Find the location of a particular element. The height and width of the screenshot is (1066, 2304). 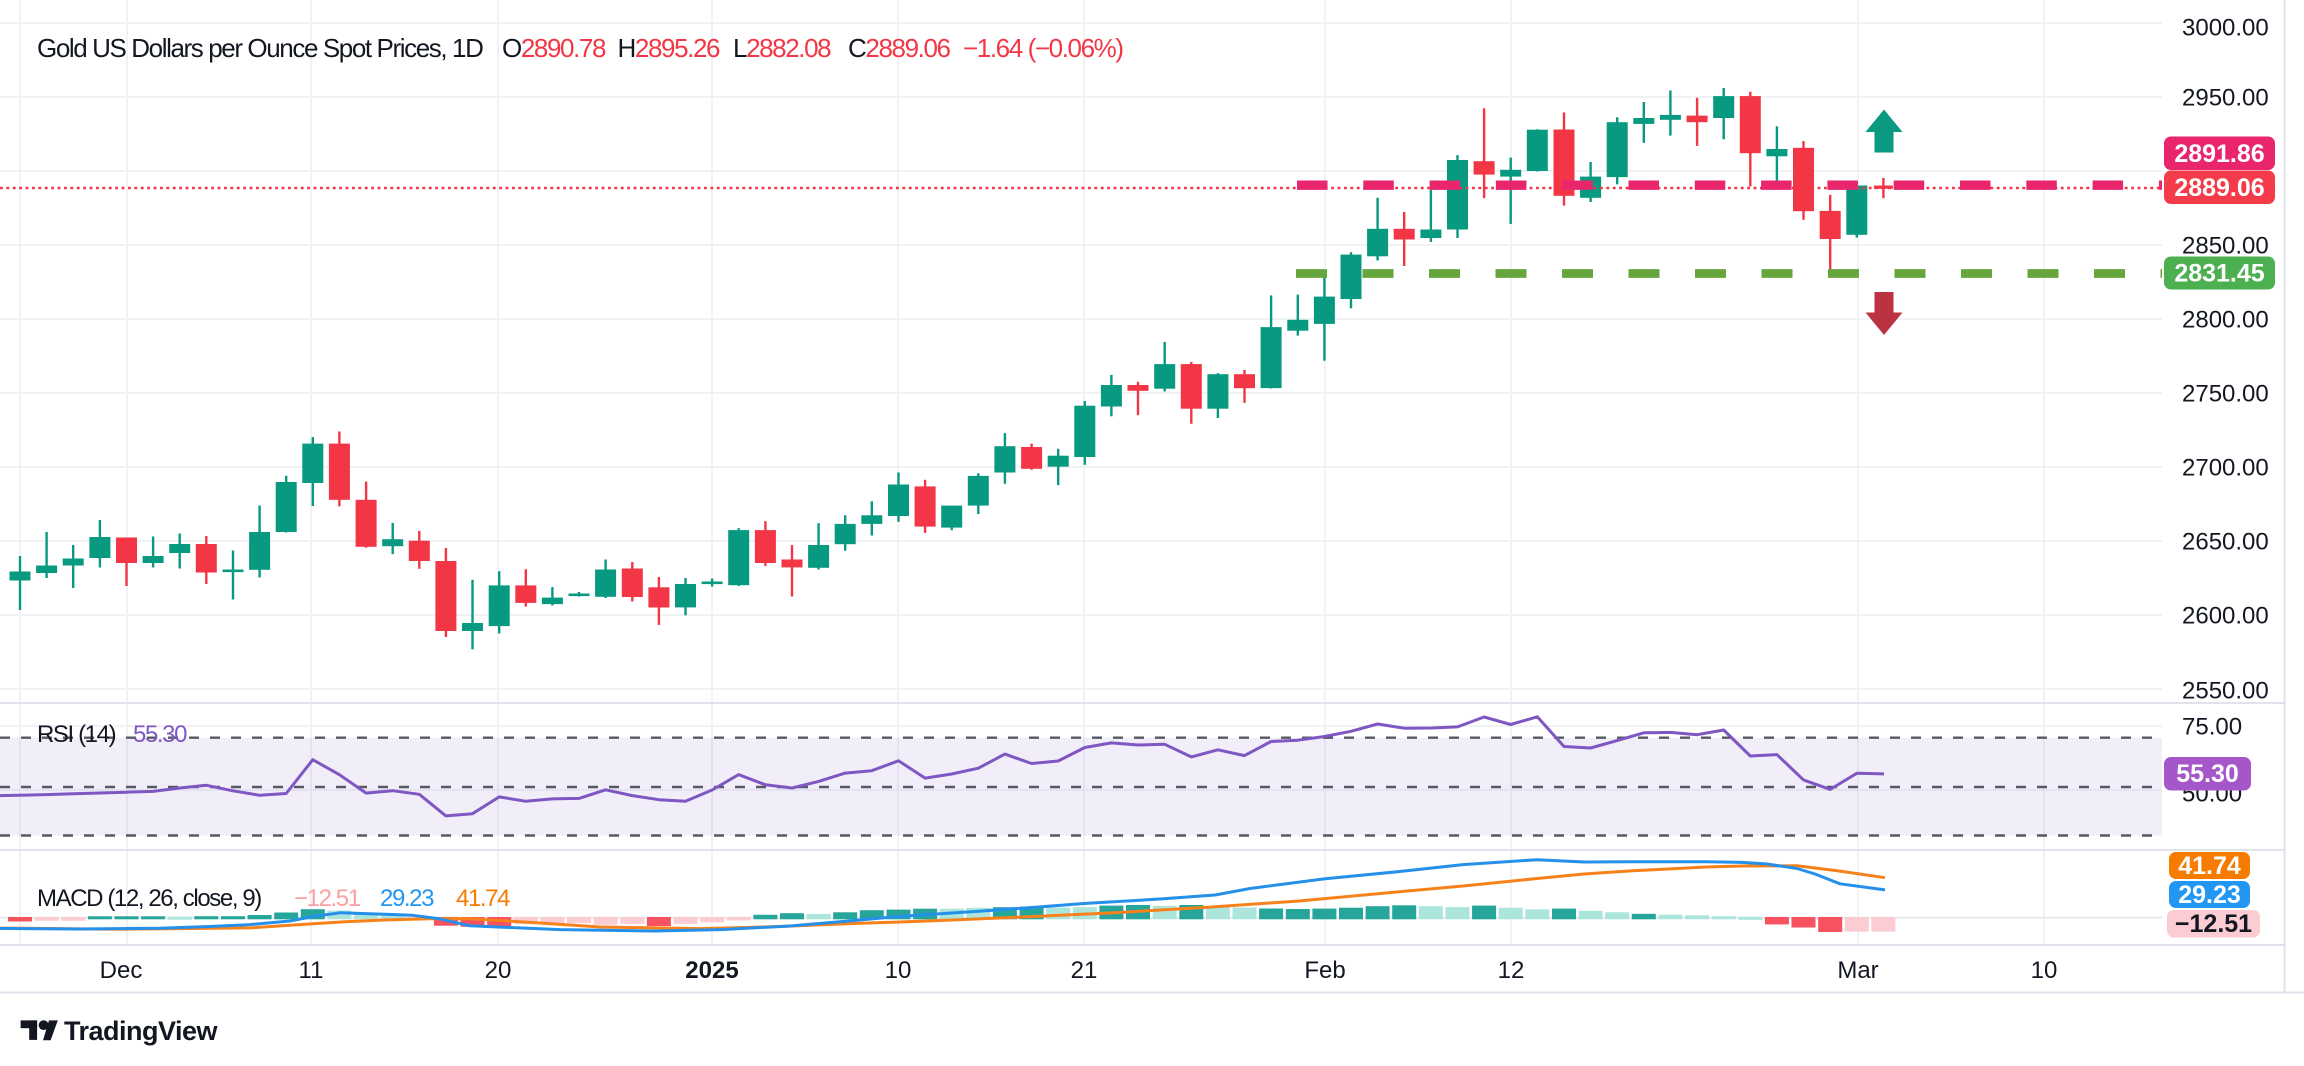

svg-text: 2750.00 is located at coordinates (2225, 394).